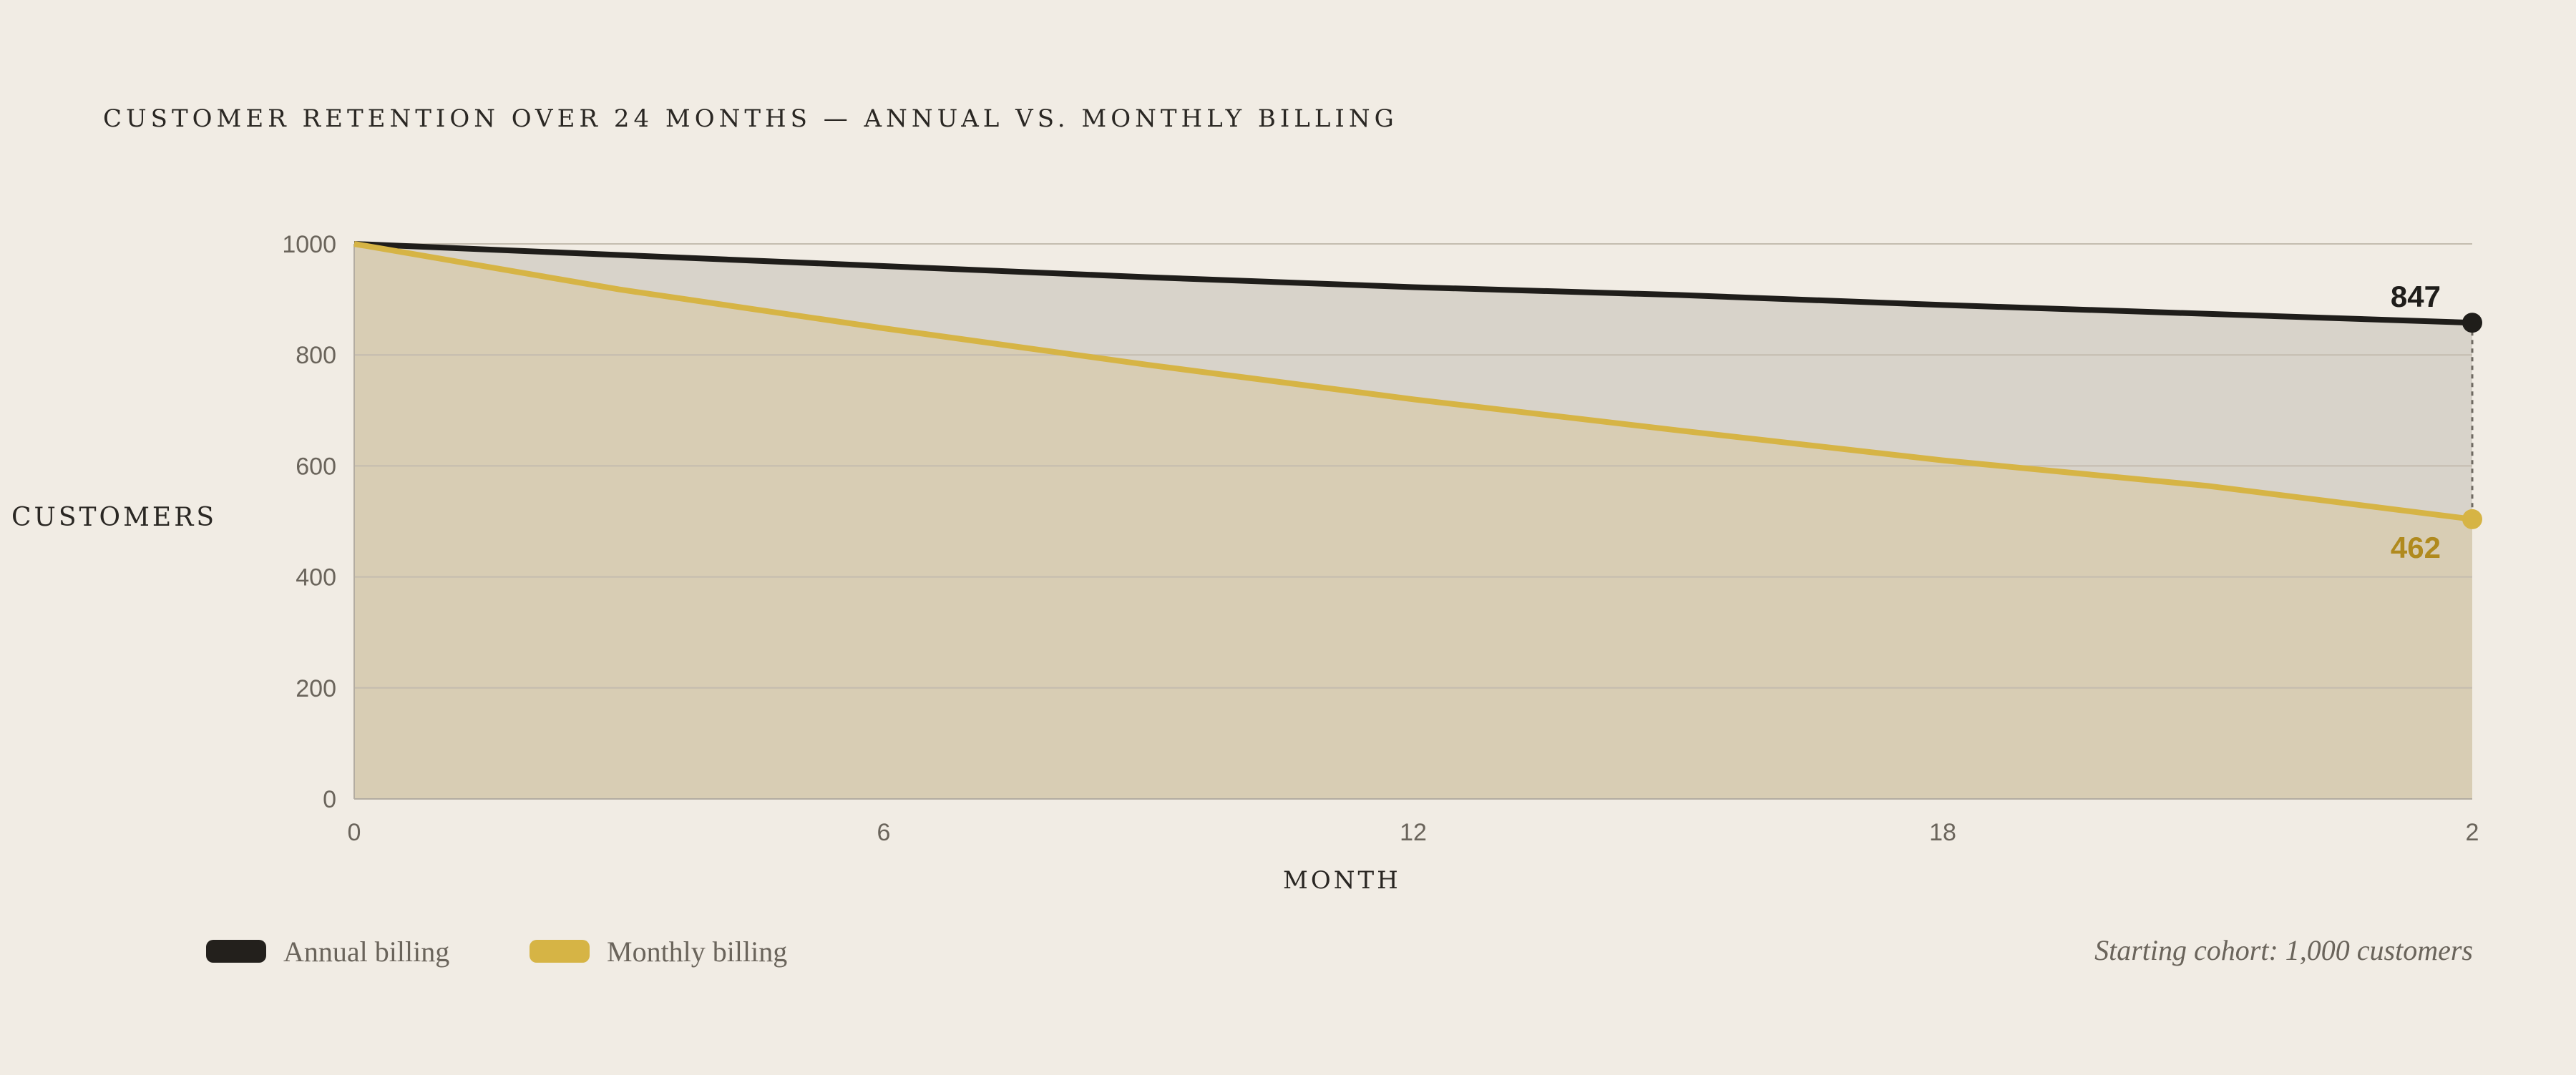 This screenshot has width=2576, height=1075. I want to click on y-tick-label: 800, so click(316, 355).